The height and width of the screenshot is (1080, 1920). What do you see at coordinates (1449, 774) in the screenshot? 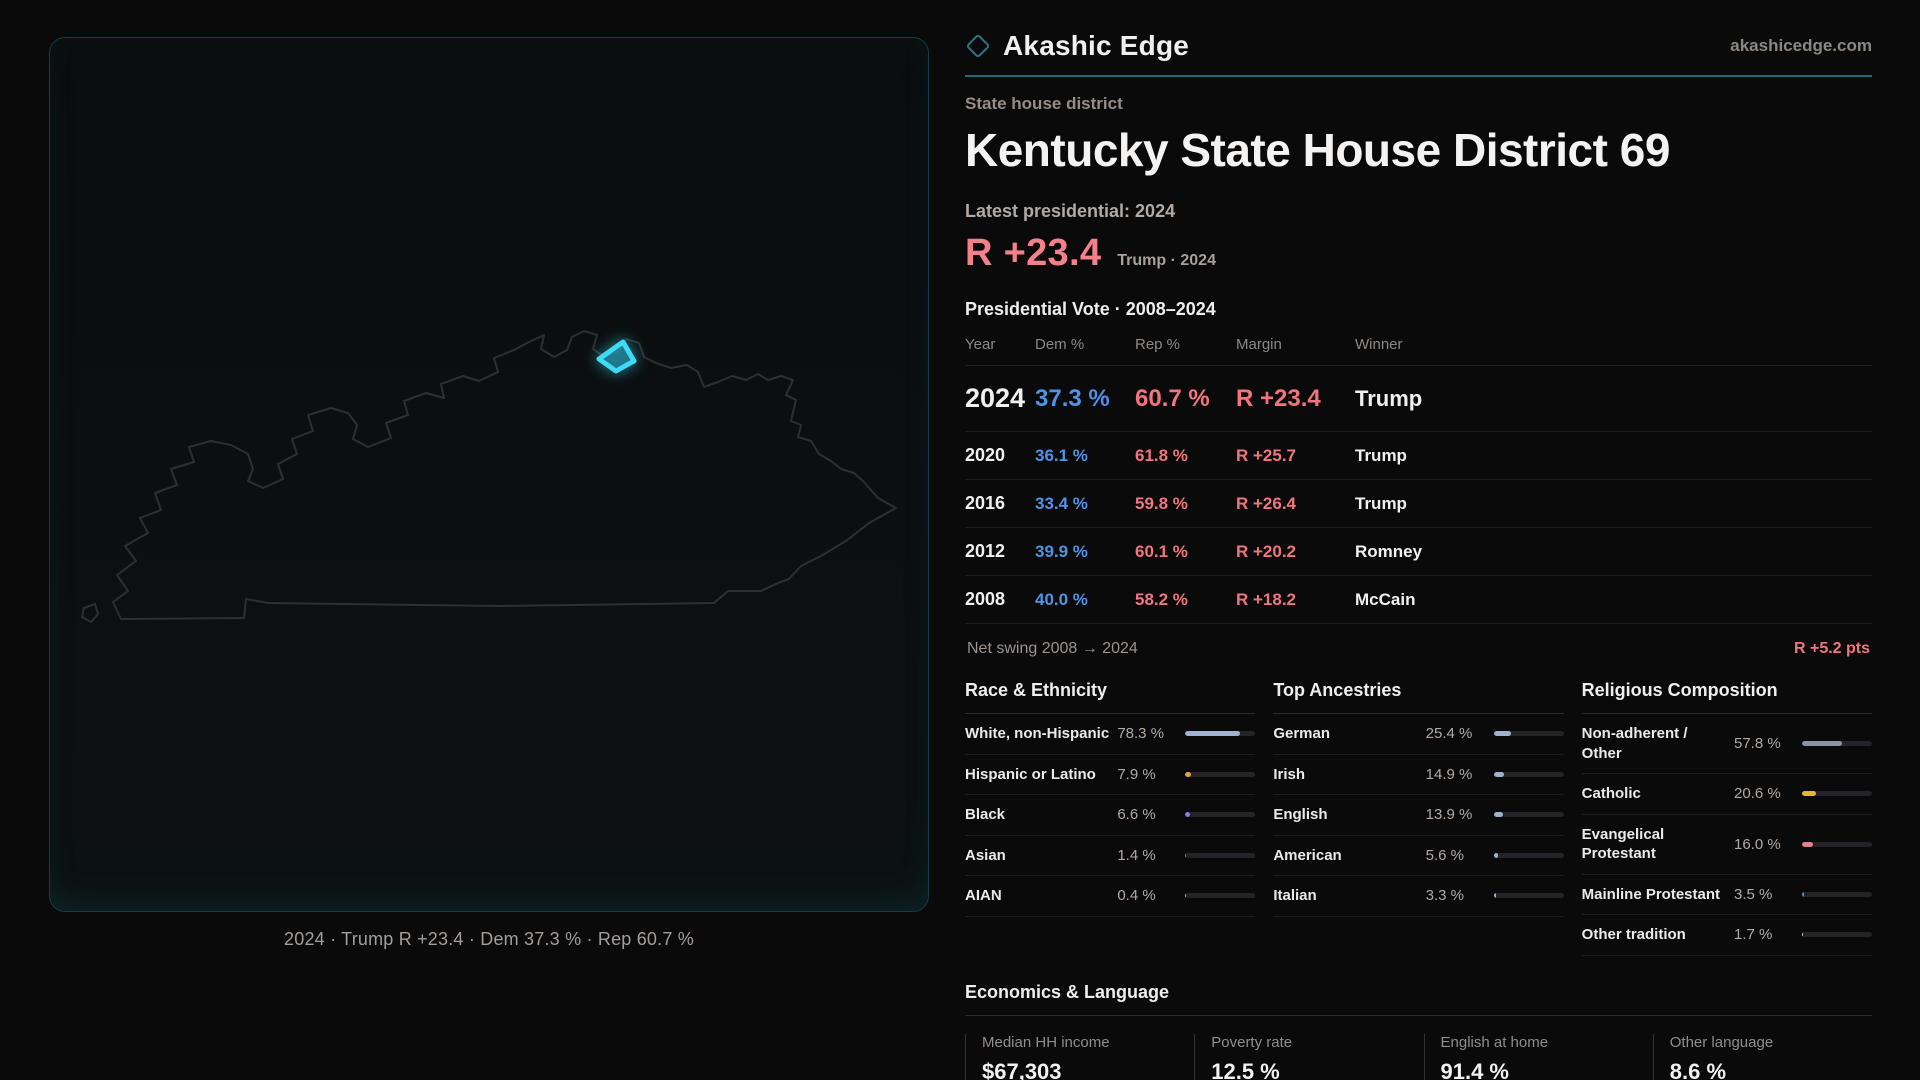
I see `demographic-value: 14.9 %` at bounding box center [1449, 774].